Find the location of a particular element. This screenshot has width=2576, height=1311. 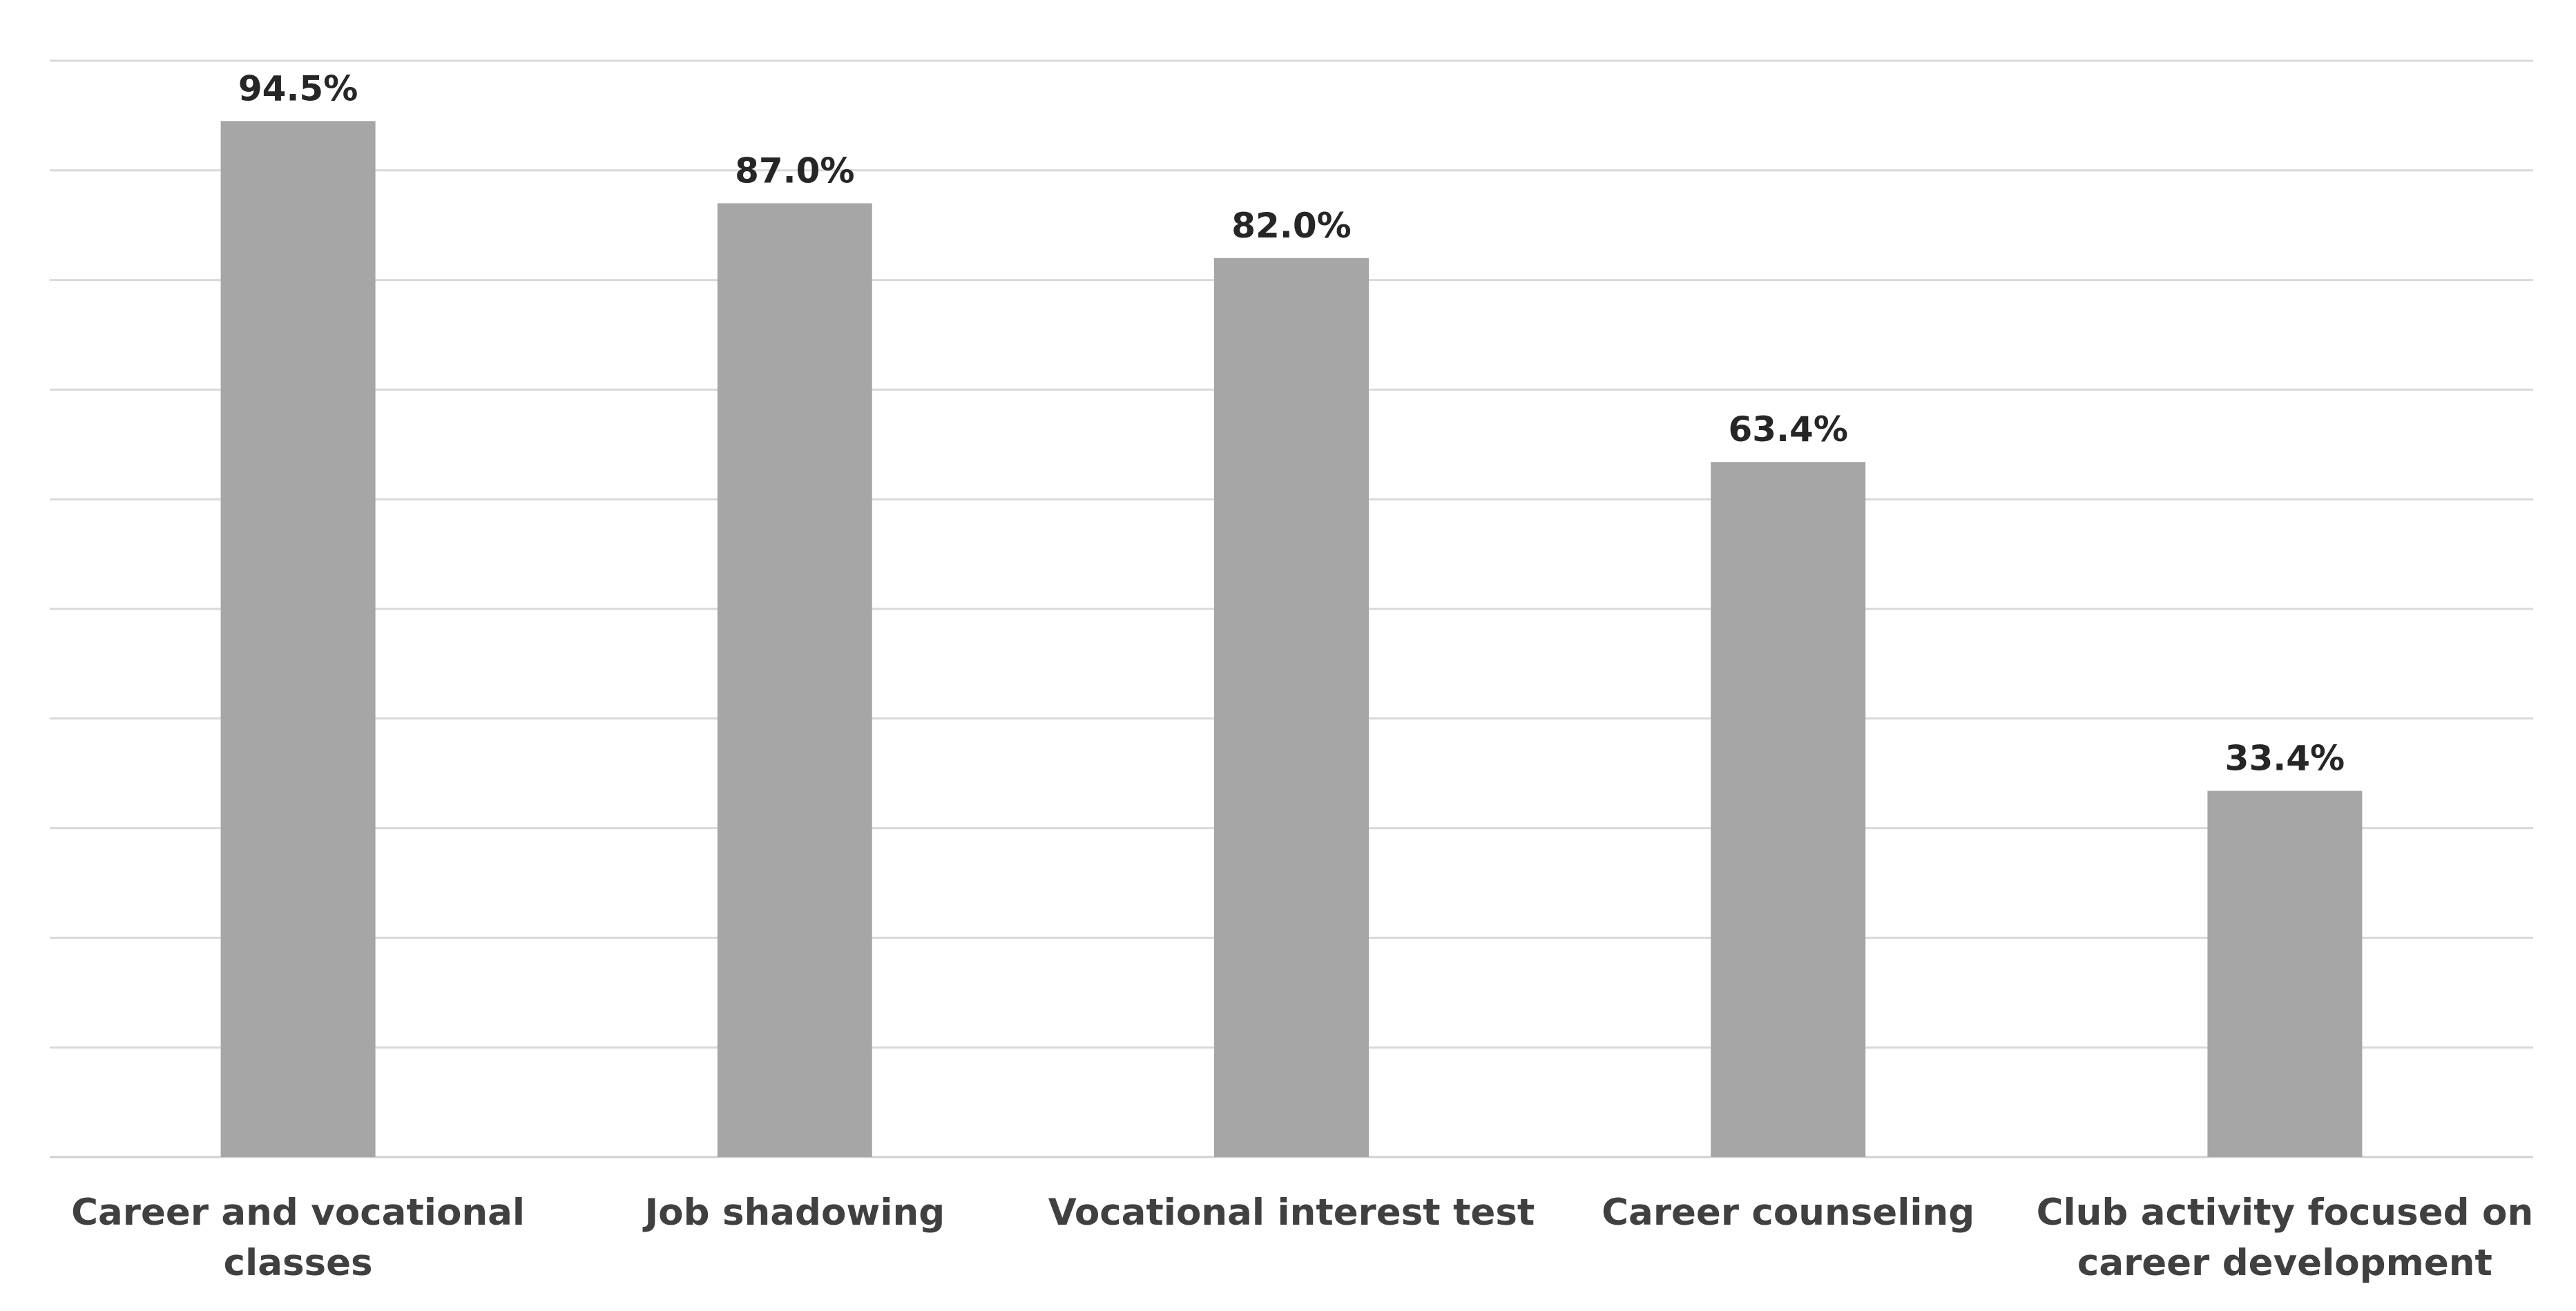

category-label-line: Career counseling is located at coordinates (1788, 1213).